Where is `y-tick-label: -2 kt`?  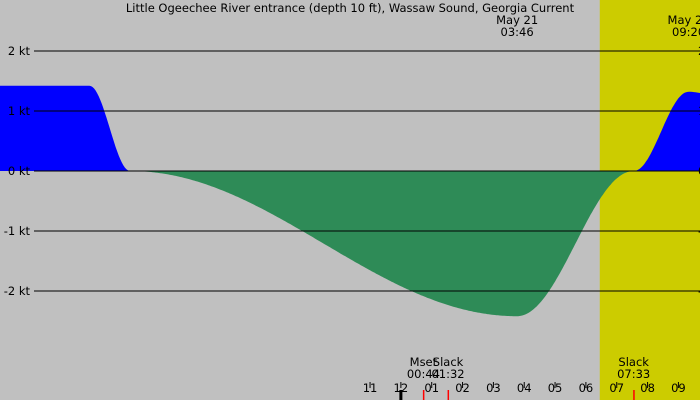
y-tick-label: -2 kt is located at coordinates (17, 291).